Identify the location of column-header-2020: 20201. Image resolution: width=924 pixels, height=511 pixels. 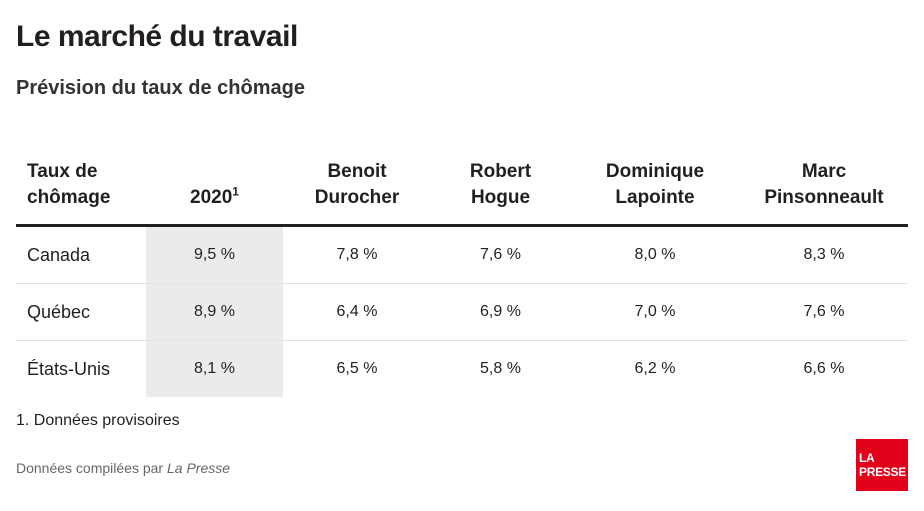
(214, 181).